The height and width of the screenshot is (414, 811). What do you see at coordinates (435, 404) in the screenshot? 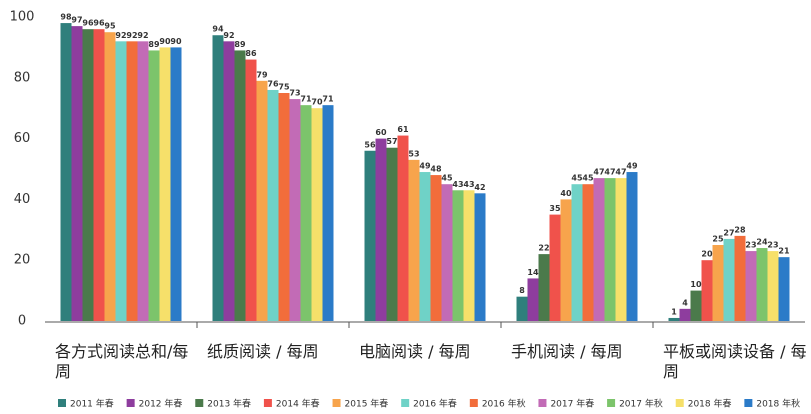
I see `legend-label: 2016 年春` at bounding box center [435, 404].